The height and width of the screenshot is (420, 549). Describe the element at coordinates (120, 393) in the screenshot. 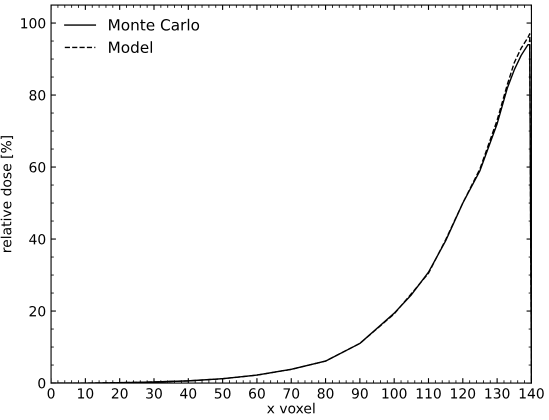

I see `x-tick-label: 20` at that location.